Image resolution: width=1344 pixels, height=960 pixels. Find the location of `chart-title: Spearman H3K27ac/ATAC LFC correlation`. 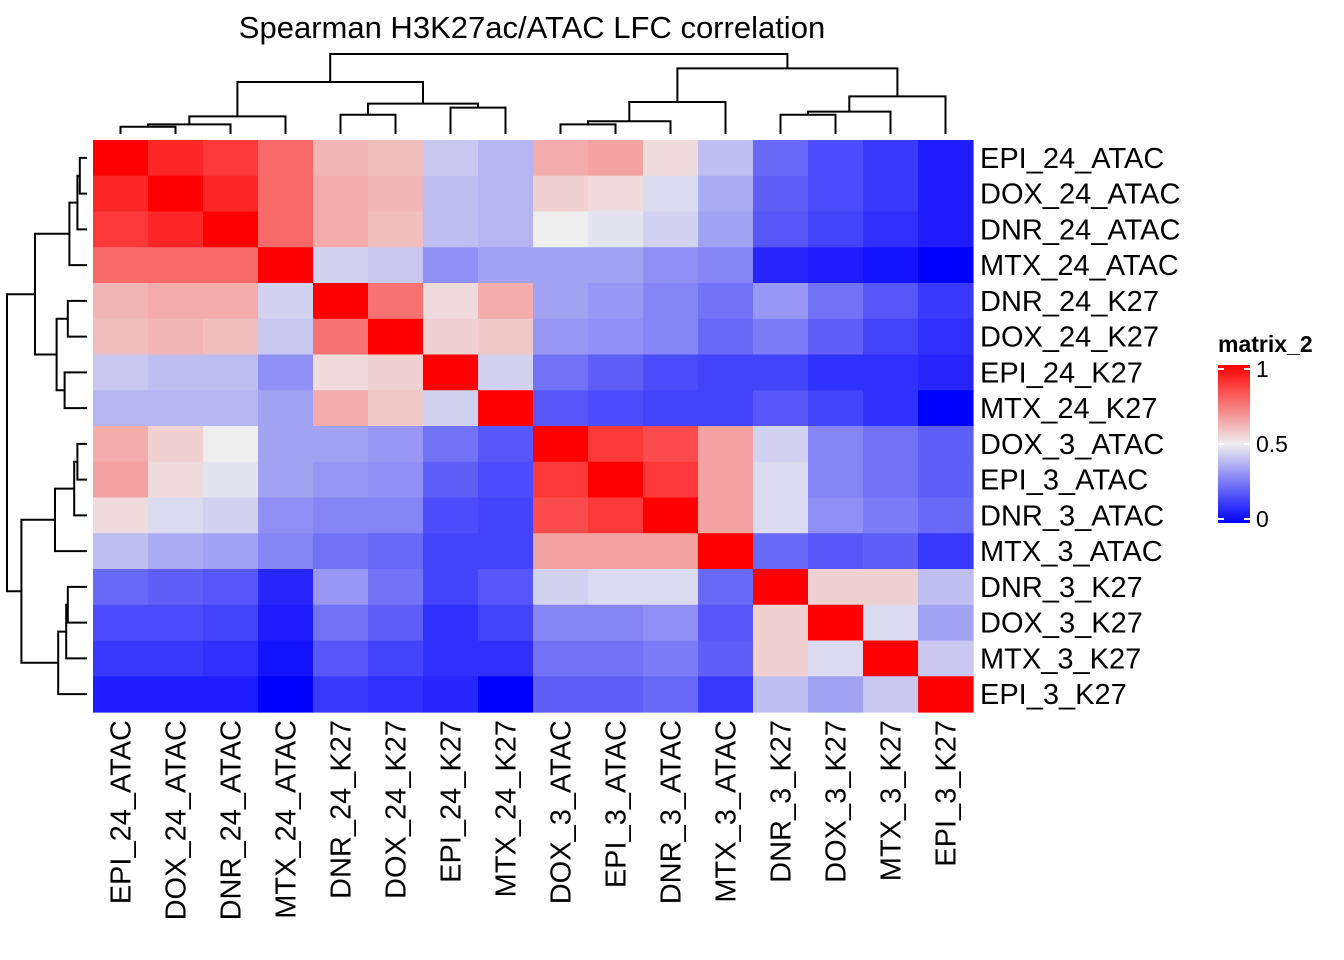

chart-title: Spearman H3K27ac/ATAC LFC correlation is located at coordinates (532, 27).